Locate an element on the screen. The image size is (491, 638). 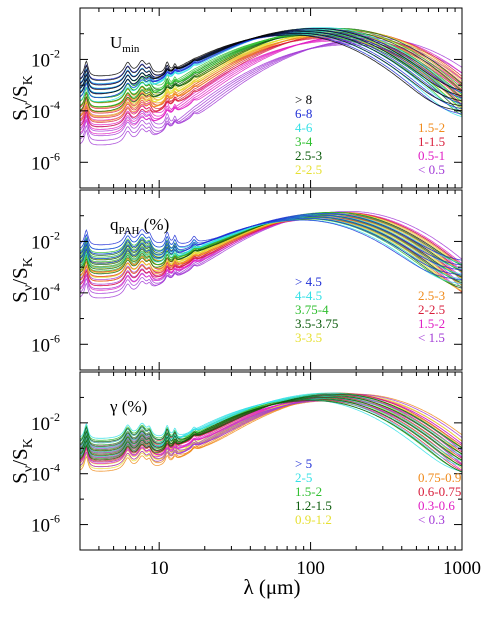
y-tick-label-1-2: 10⁻⁶ is located at coordinates (45, 343).